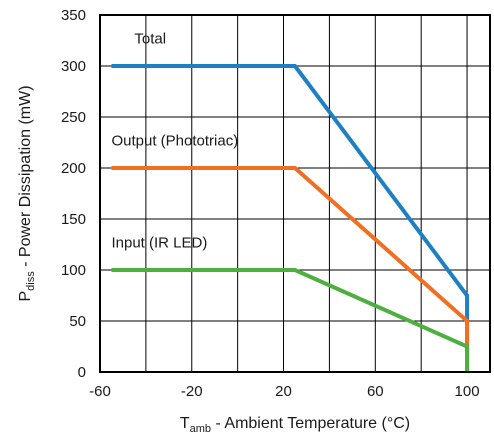  Describe the element at coordinates (73, 219) in the screenshot. I see `y-tick-label: 150` at that location.